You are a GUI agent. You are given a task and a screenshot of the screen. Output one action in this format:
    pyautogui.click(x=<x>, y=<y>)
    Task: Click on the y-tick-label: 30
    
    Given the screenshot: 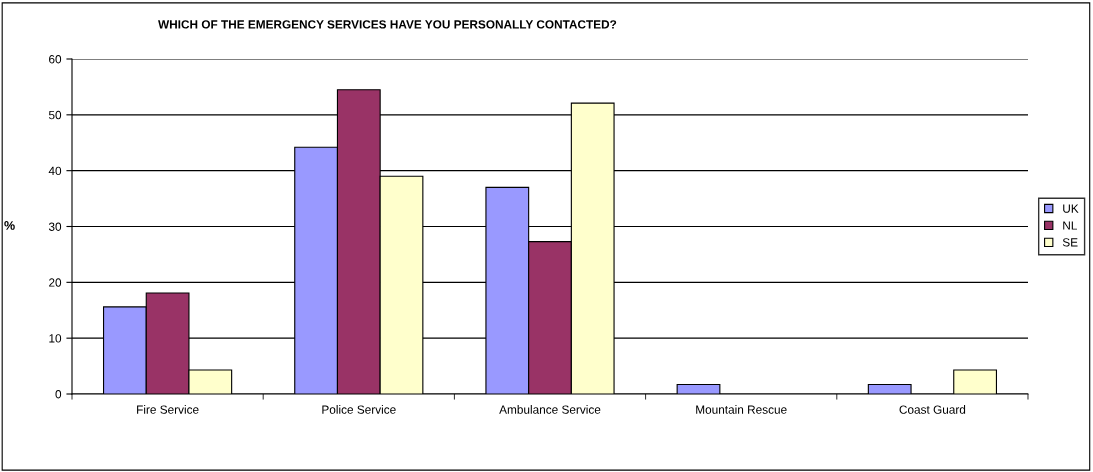 What is the action you would take?
    pyautogui.click(x=55, y=226)
    